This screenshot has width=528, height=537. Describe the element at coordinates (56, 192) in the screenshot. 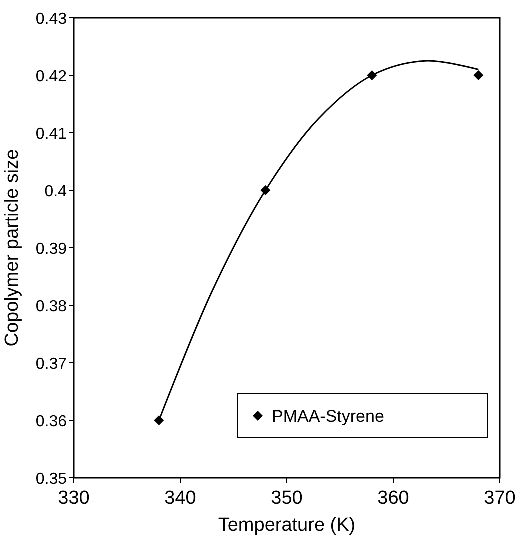

I see `y-tick-label: 0.4` at that location.